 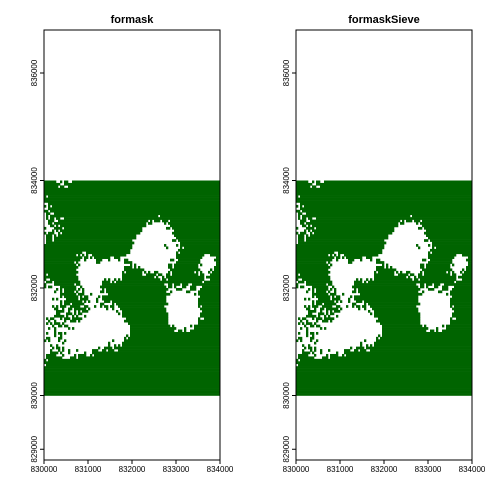 I want to click on x-tick-label: 834000, so click(x=472, y=469).